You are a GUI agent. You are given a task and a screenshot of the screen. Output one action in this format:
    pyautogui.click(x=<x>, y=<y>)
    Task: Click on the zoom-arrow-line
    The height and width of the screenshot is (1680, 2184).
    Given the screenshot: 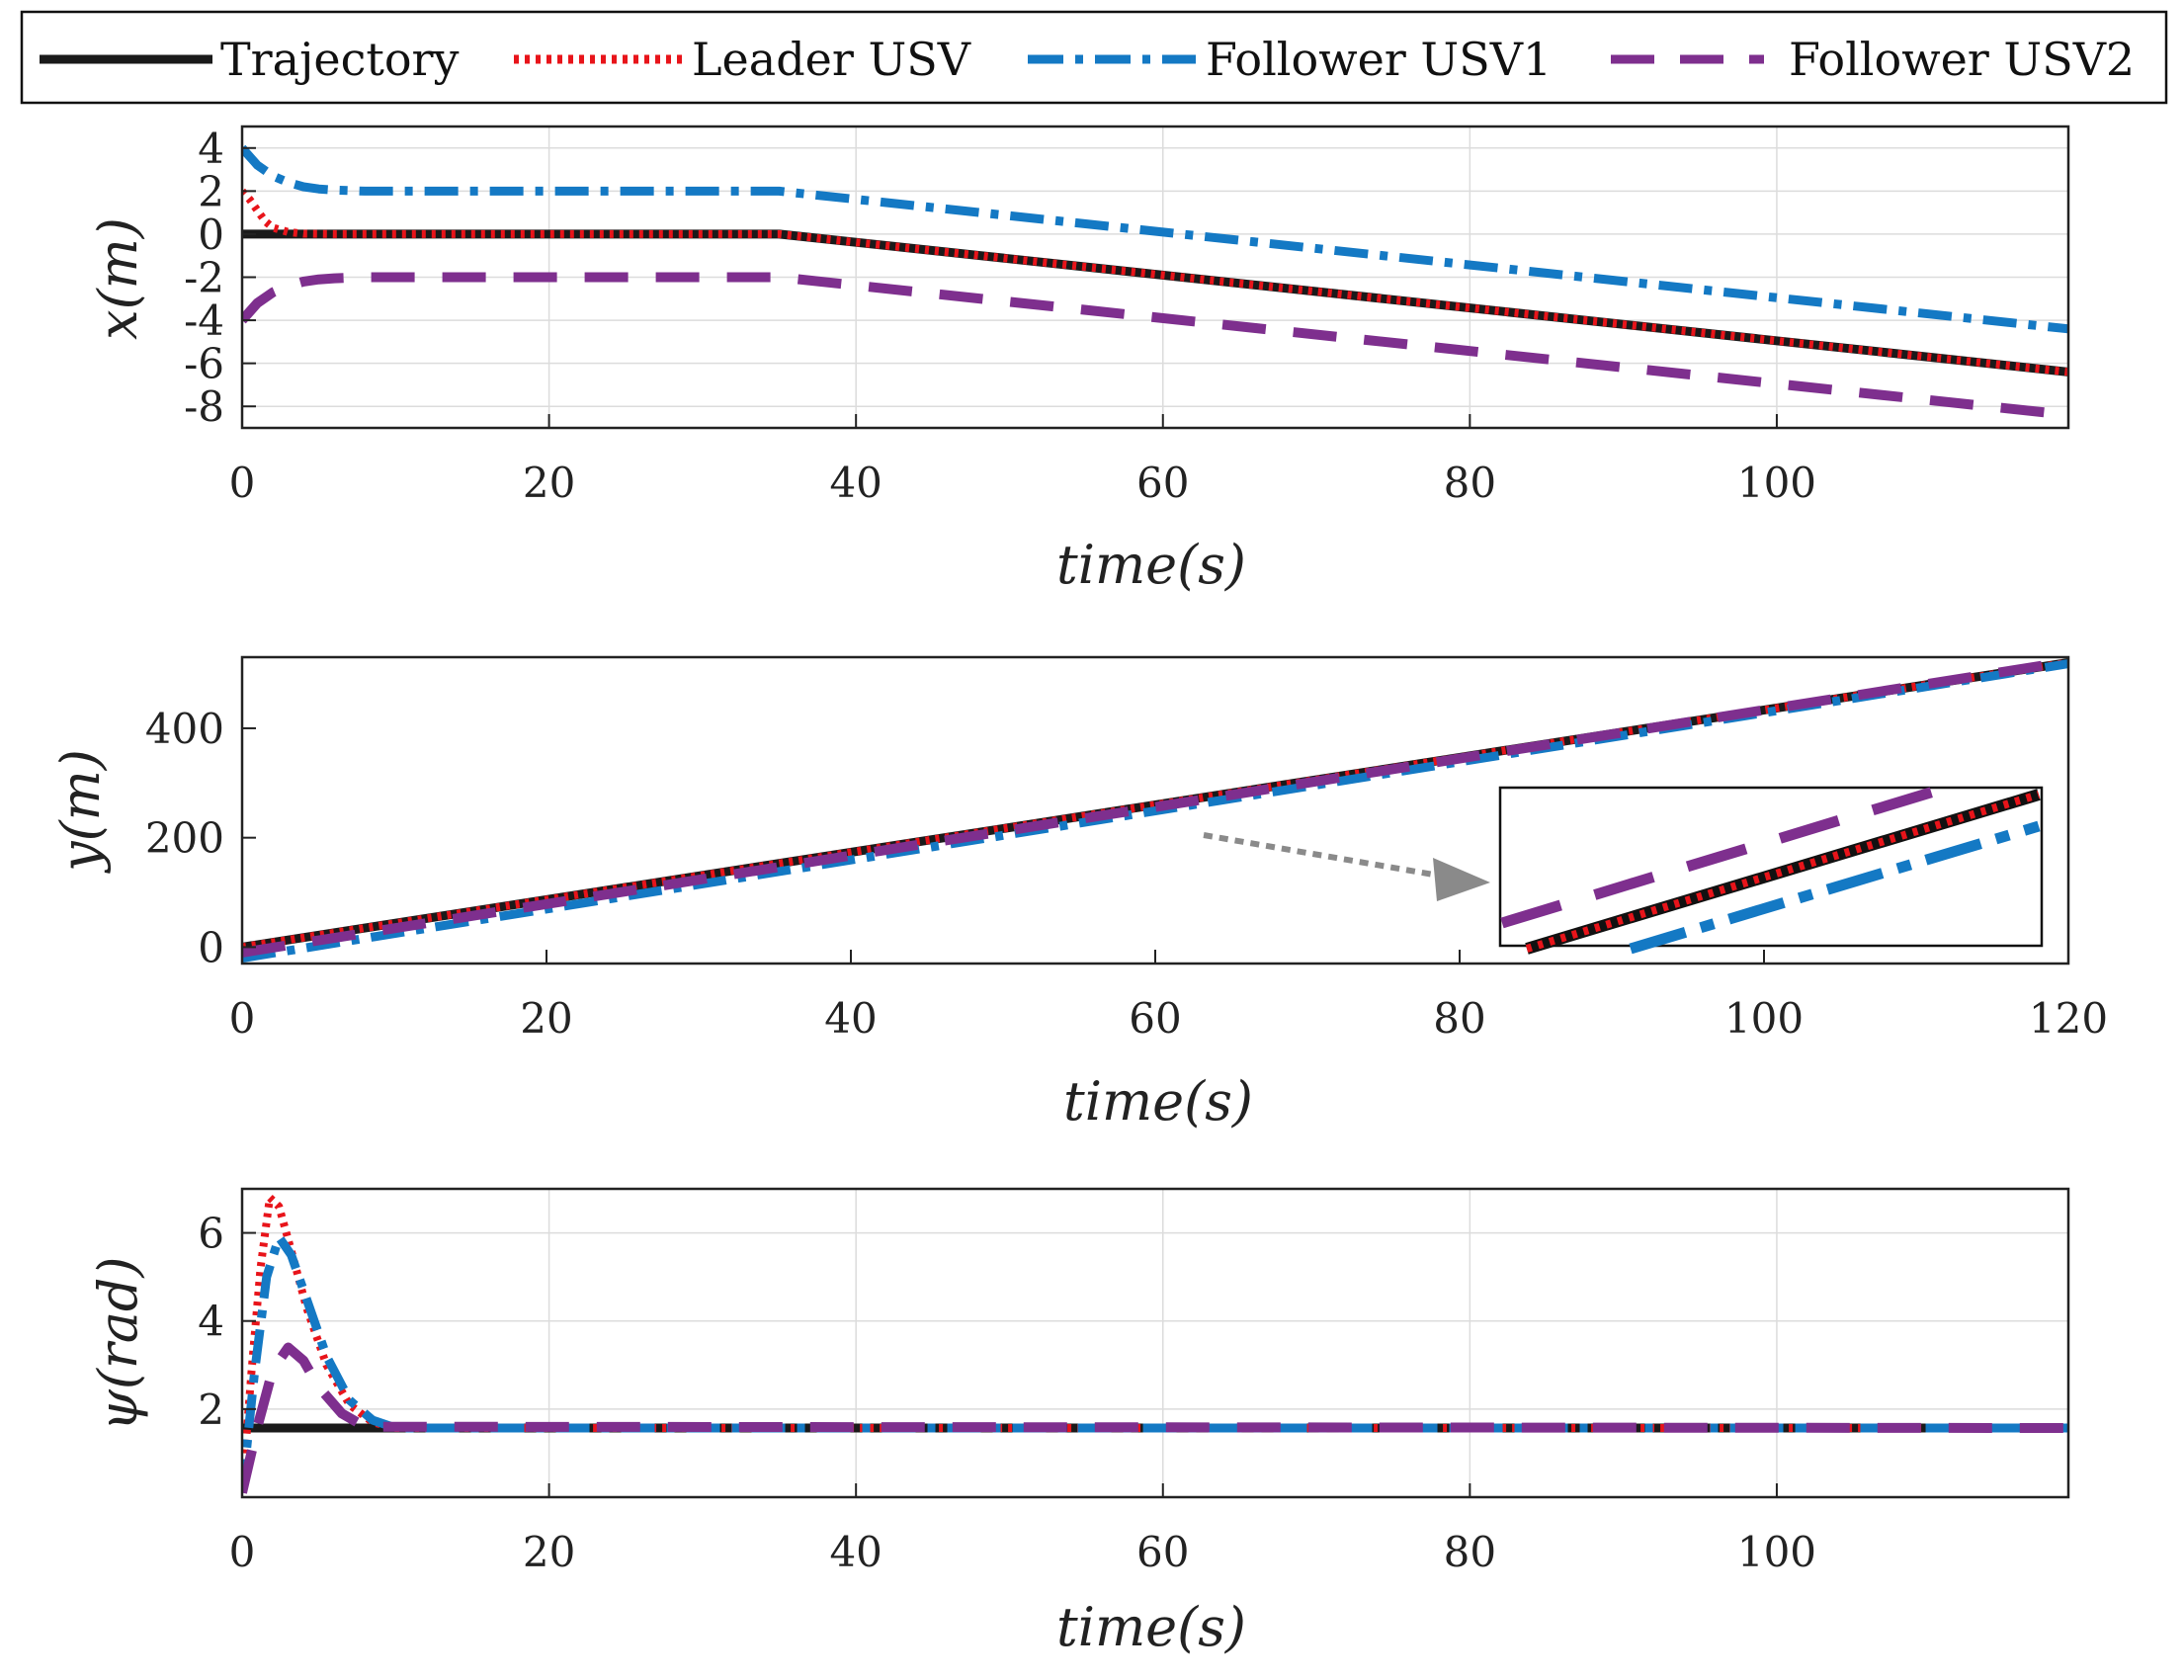 What is the action you would take?
    pyautogui.click(x=1327, y=856)
    